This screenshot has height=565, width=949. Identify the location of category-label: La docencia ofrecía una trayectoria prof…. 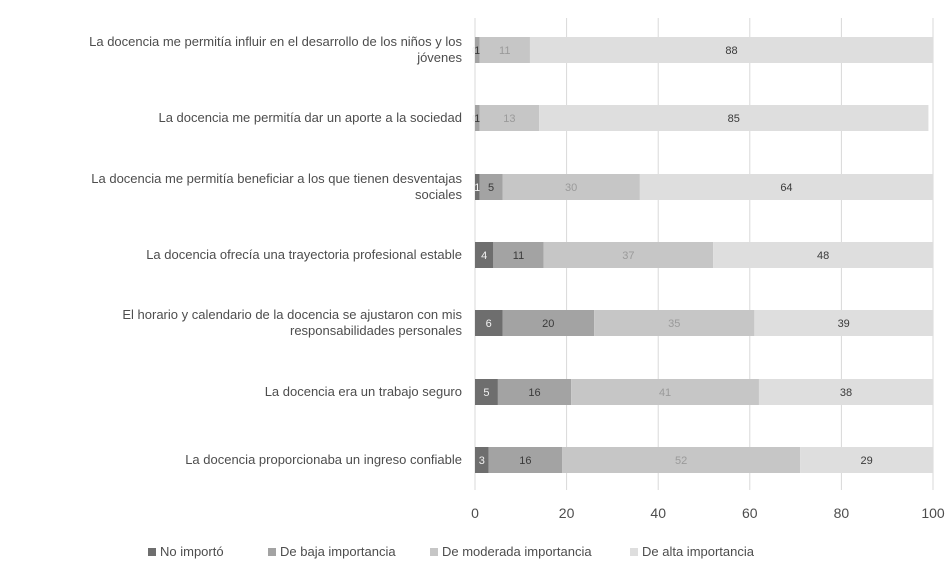
(304, 254).